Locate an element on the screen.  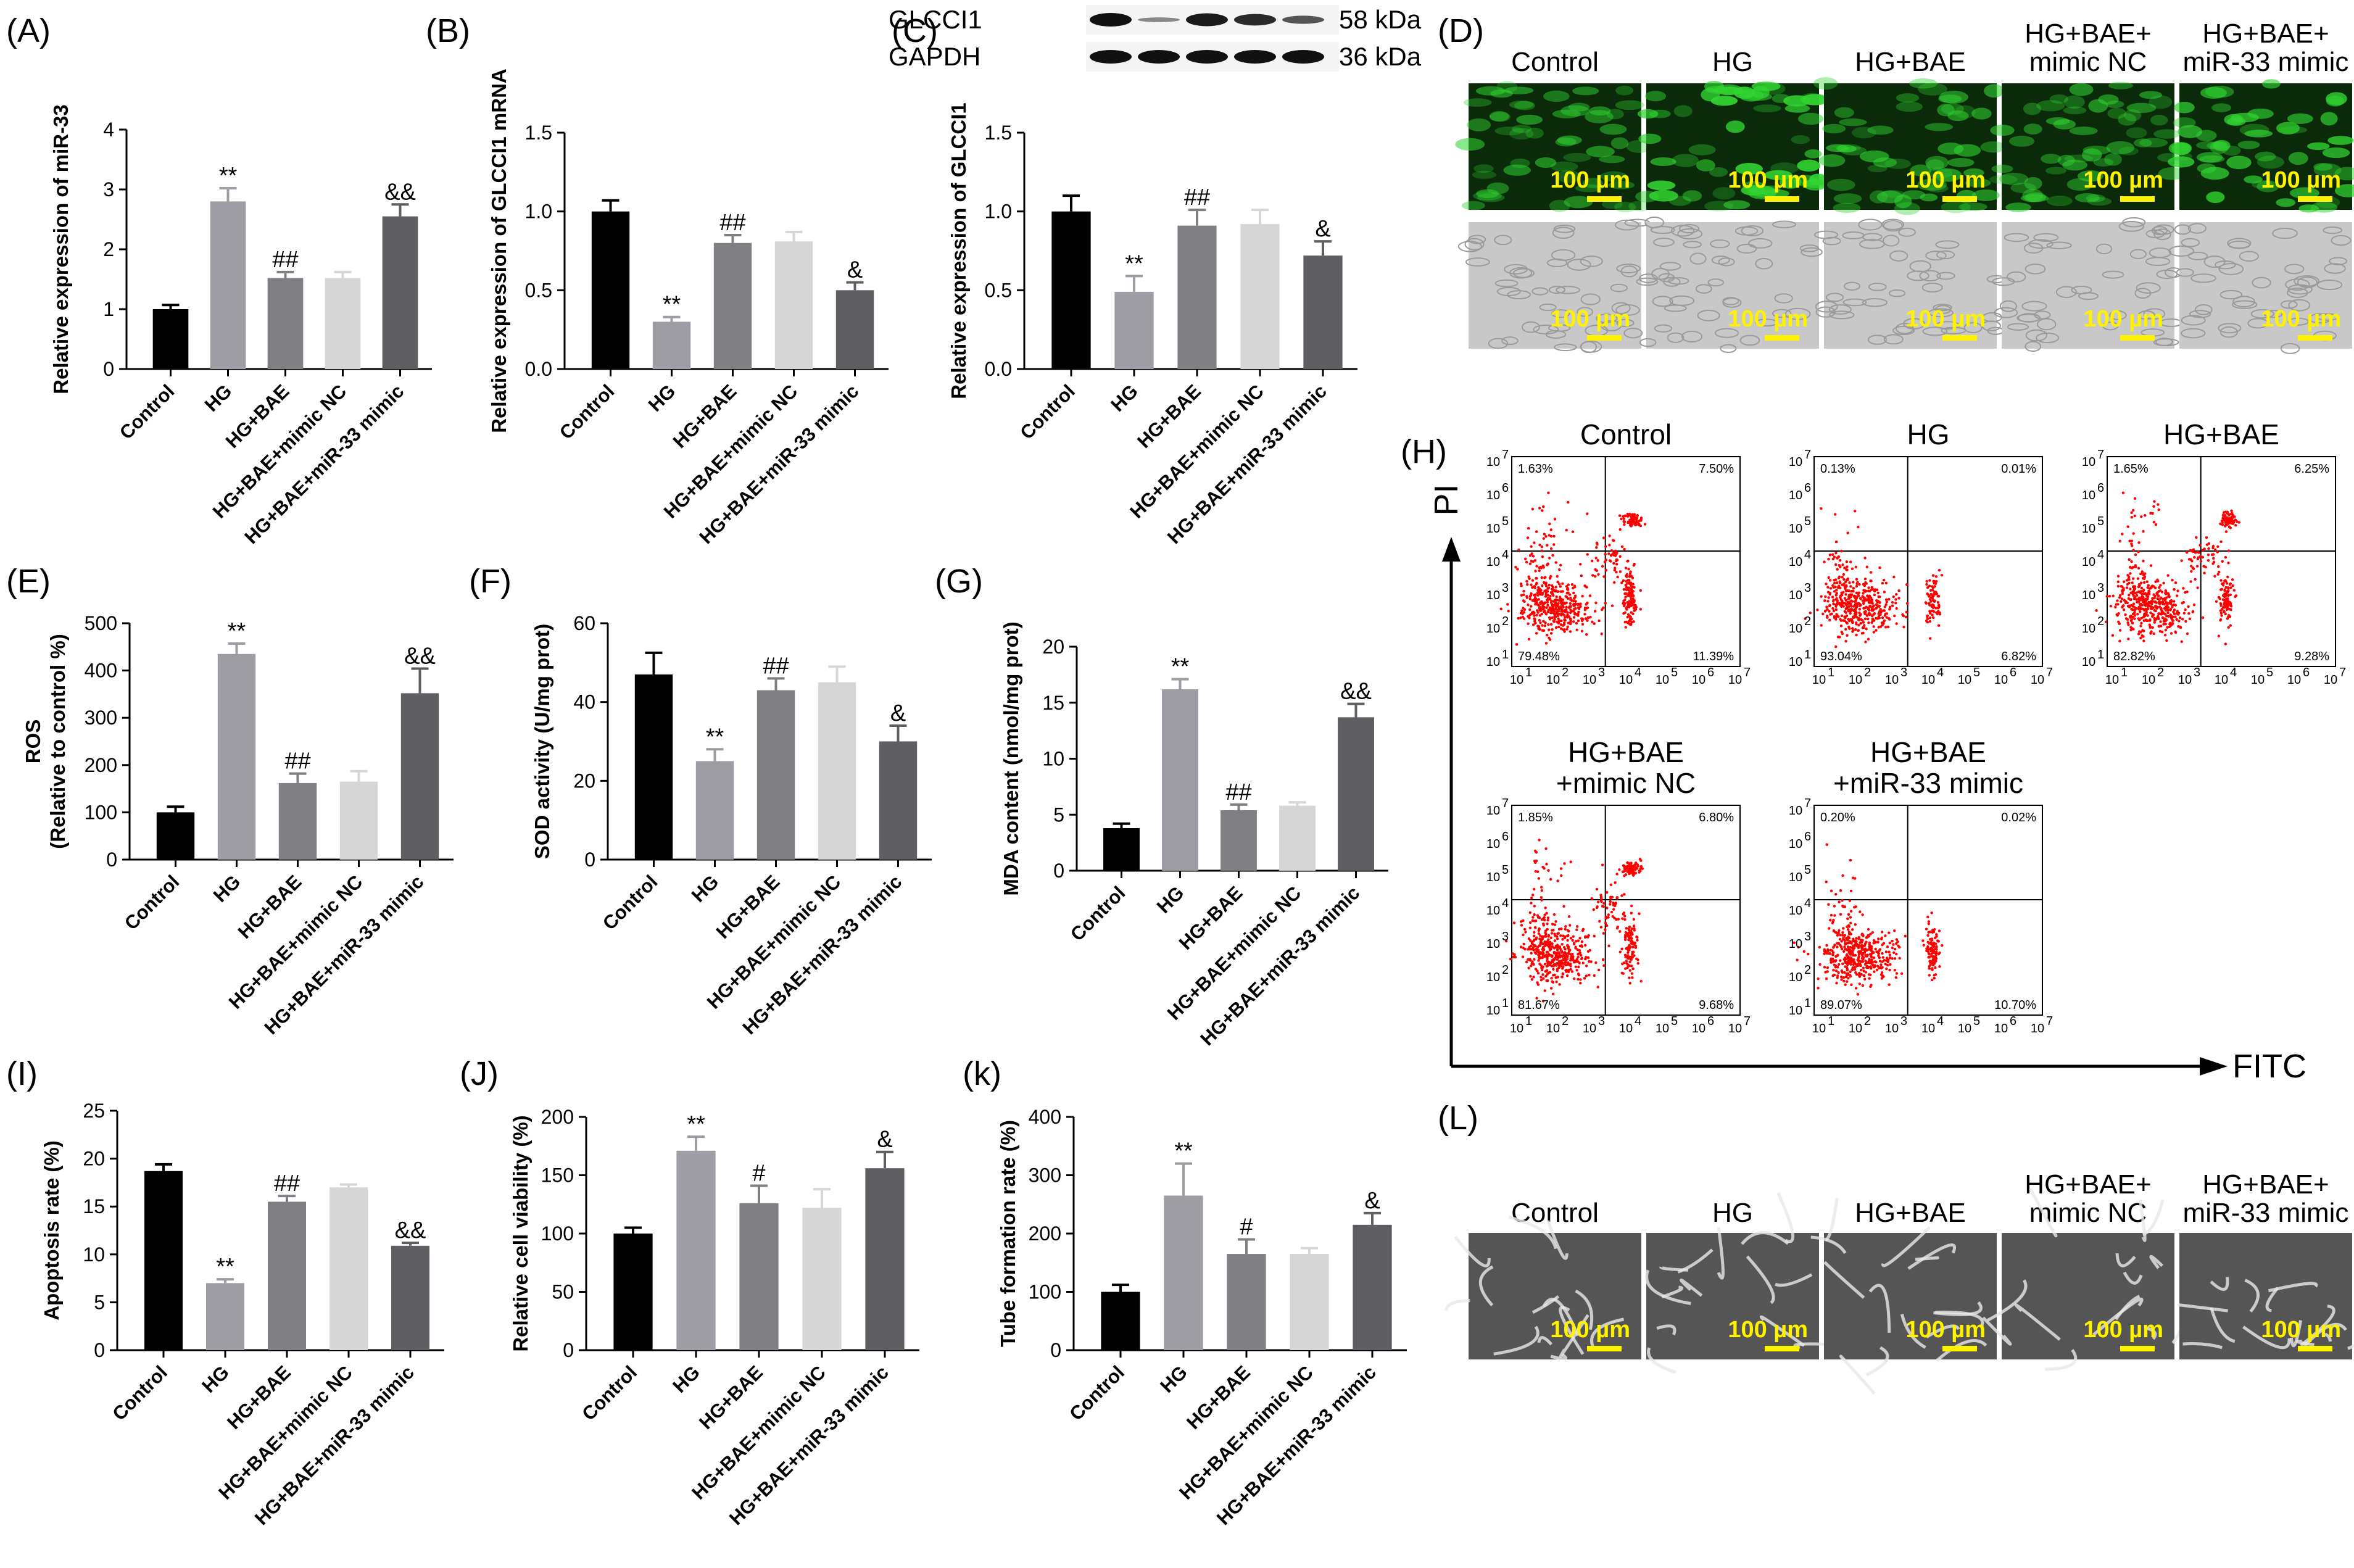
y-tick-label: 10 is located at coordinates (1795, 562).